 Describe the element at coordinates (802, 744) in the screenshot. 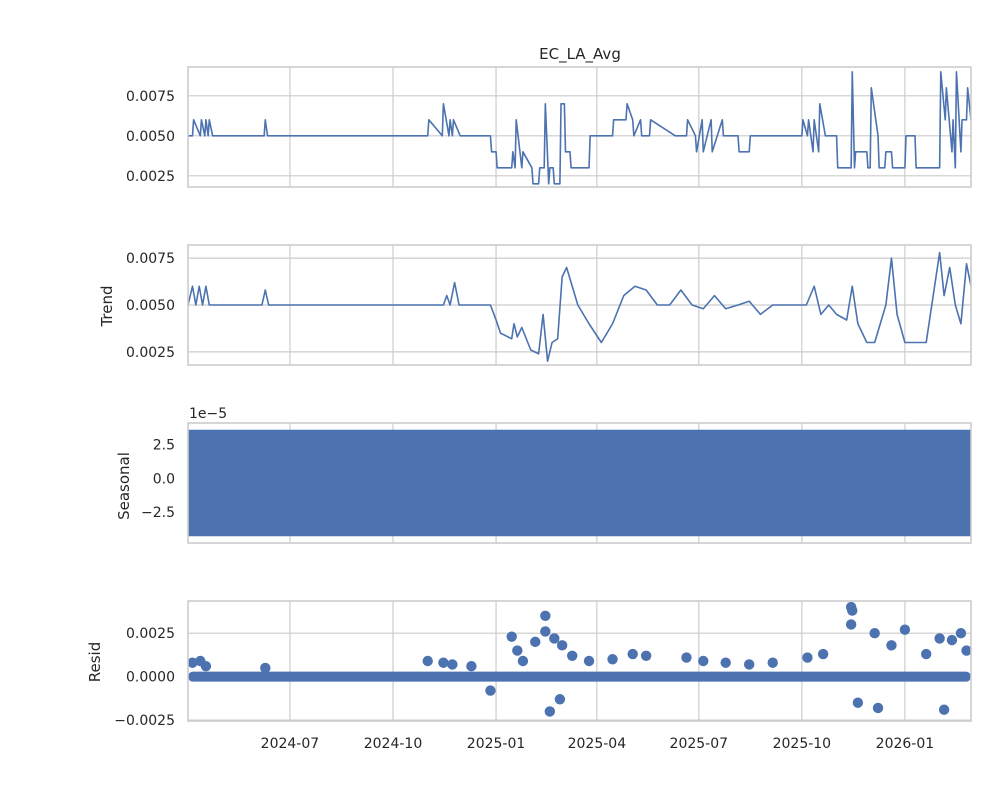

I see `resid-xtick-label: 2025-10` at that location.